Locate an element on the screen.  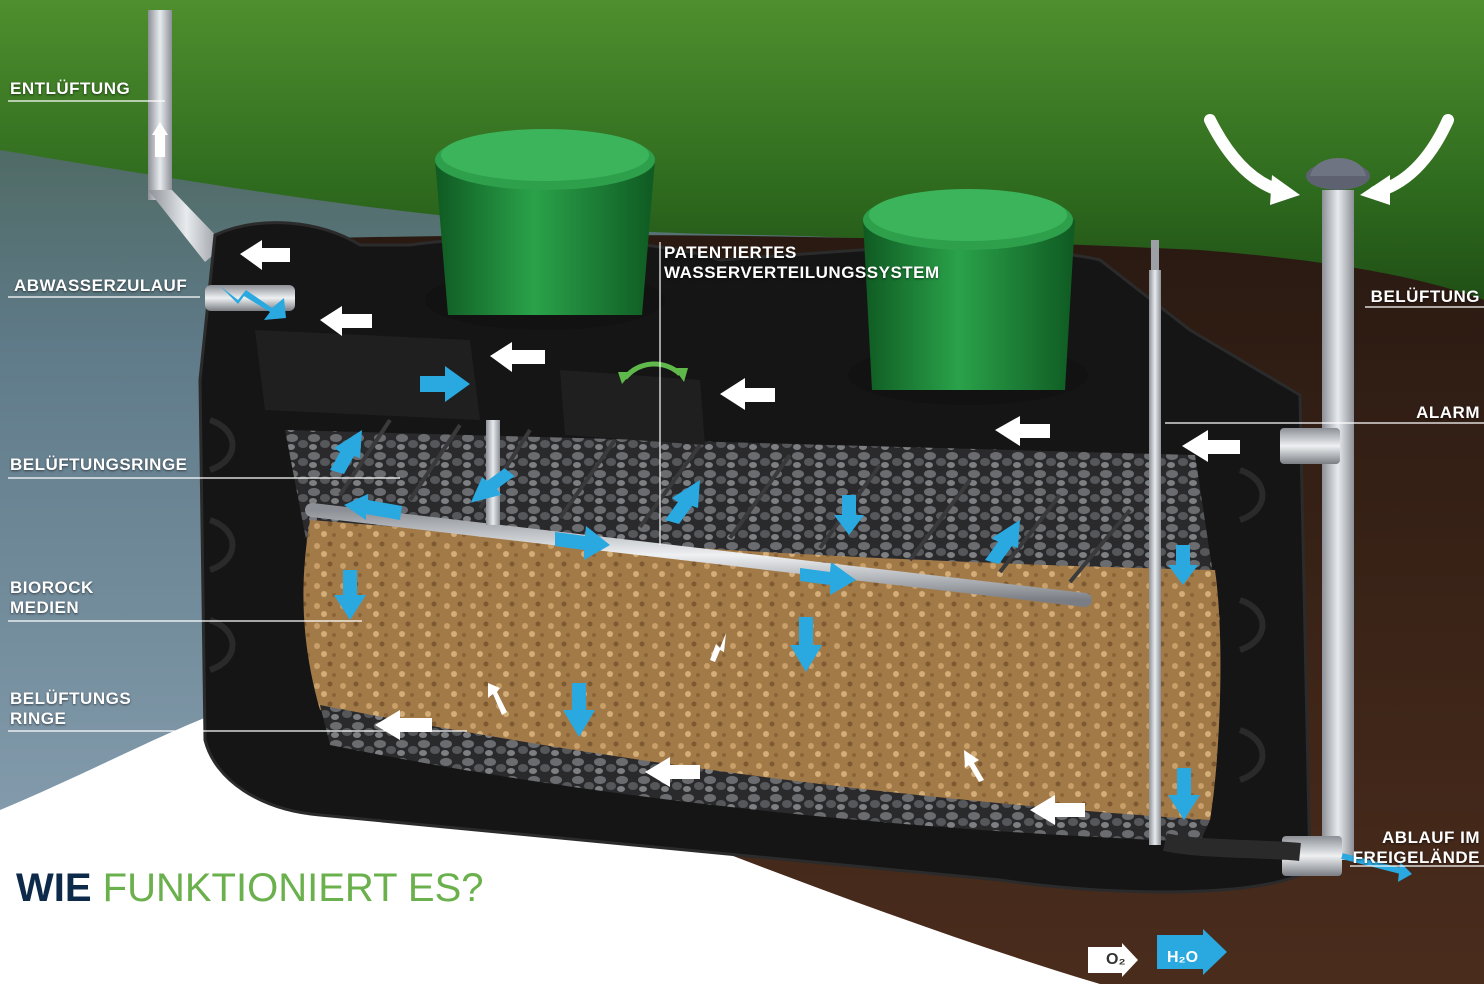
lid-left is located at coordinates (545, 229).